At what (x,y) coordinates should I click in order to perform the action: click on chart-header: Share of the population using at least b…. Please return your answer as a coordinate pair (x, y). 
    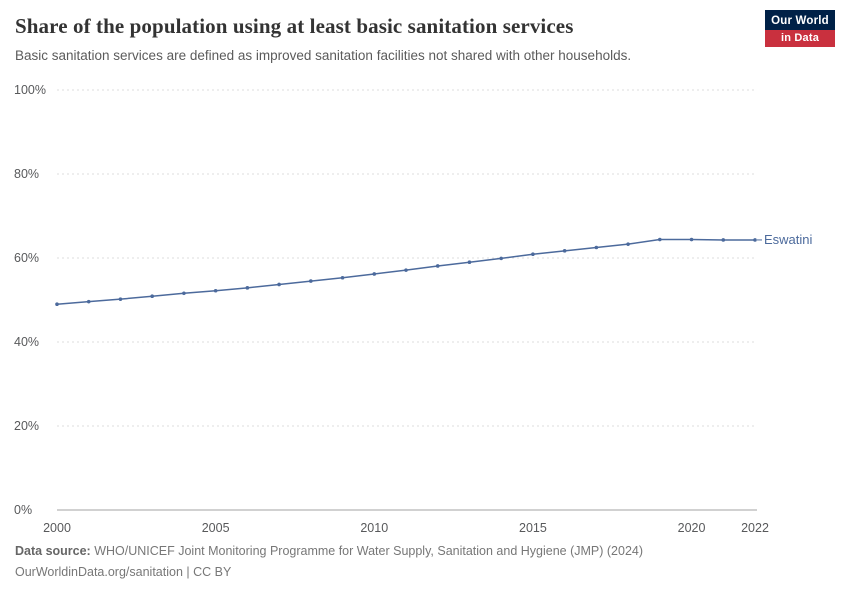
    Looking at the image, I should click on (425, 38).